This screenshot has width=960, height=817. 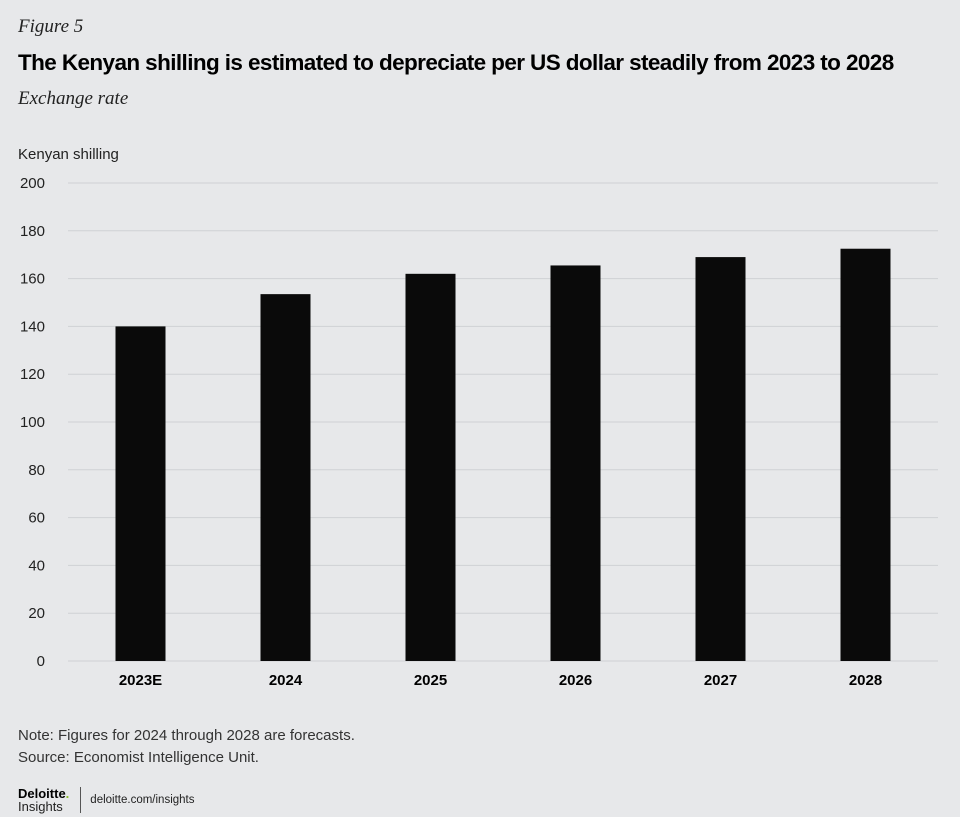 I want to click on x-tick-label: 2028, so click(x=865, y=680).